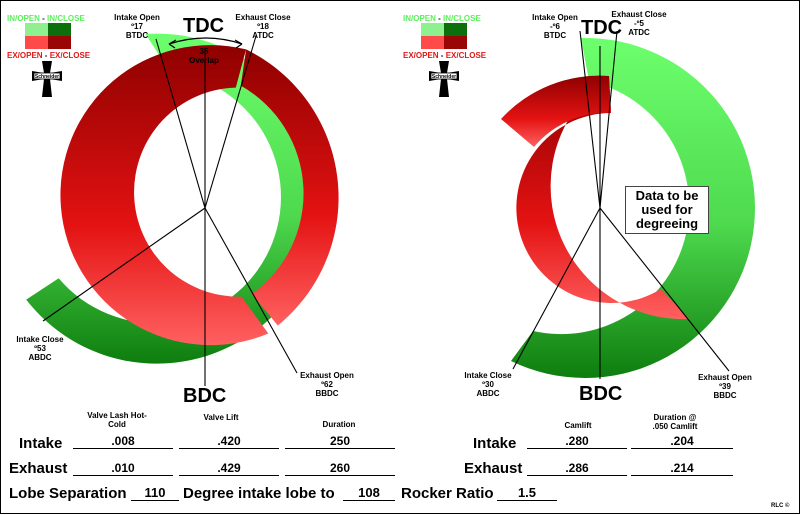 The height and width of the screenshot is (515, 800). I want to click on right-intake-open-label: Intake Open -º6 BTDC, so click(555, 26).